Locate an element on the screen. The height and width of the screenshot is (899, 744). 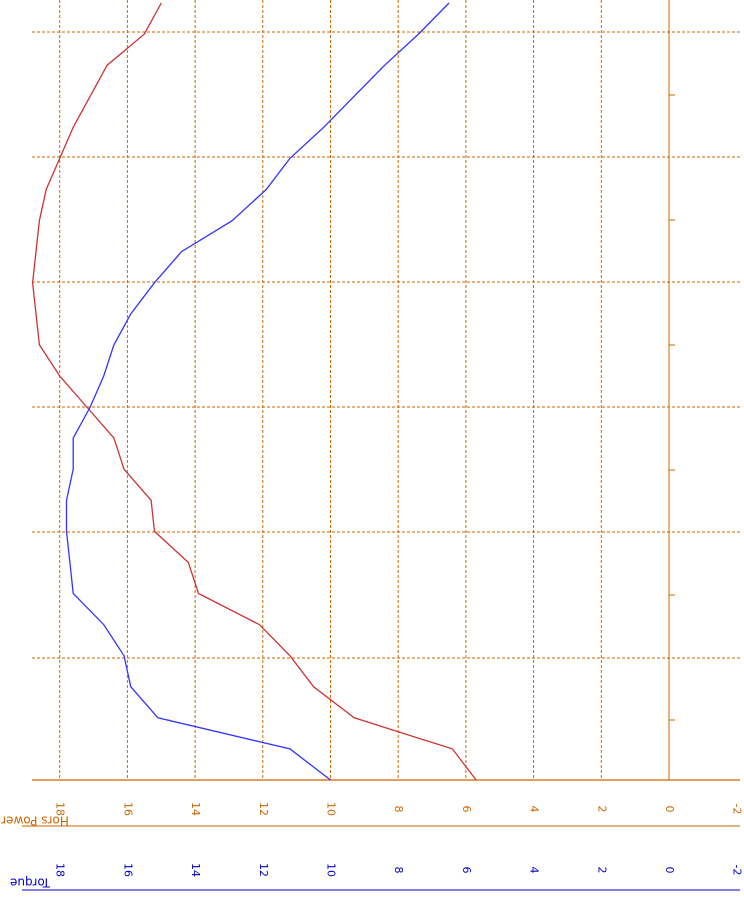
axis-title-torque: Torque is located at coordinates (30, 883).